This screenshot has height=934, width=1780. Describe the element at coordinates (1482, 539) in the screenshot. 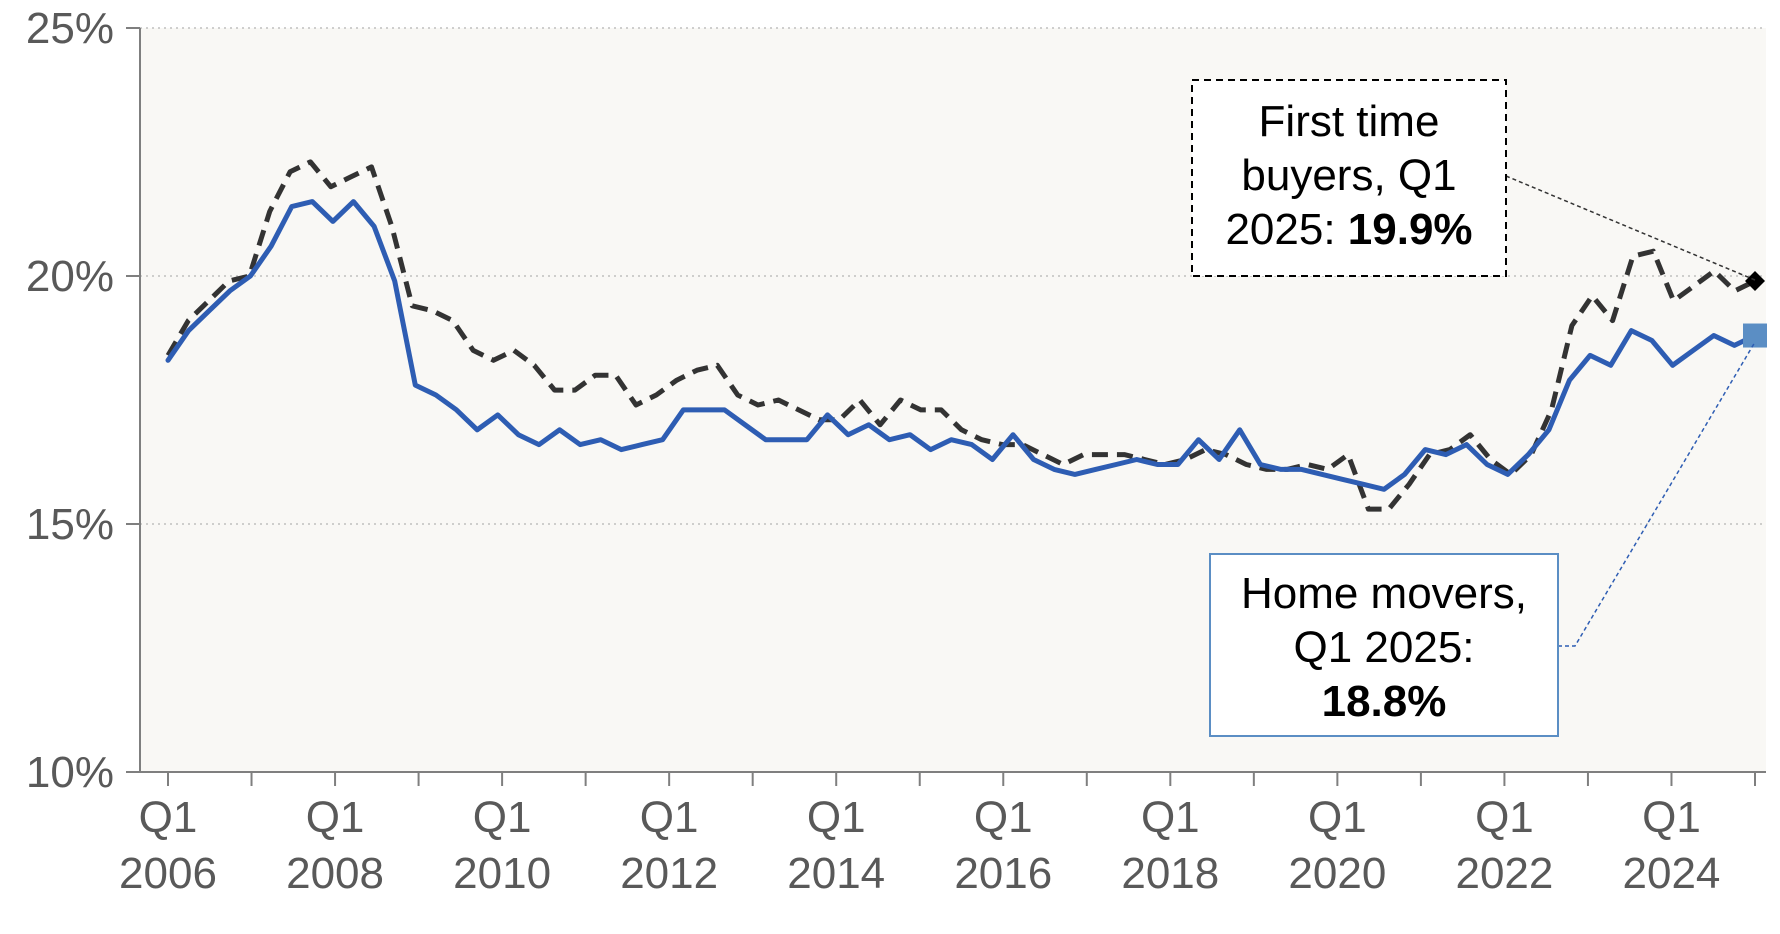

I see `annotation-home-movers: Home movers, Q1 2025: 18.8%` at that location.